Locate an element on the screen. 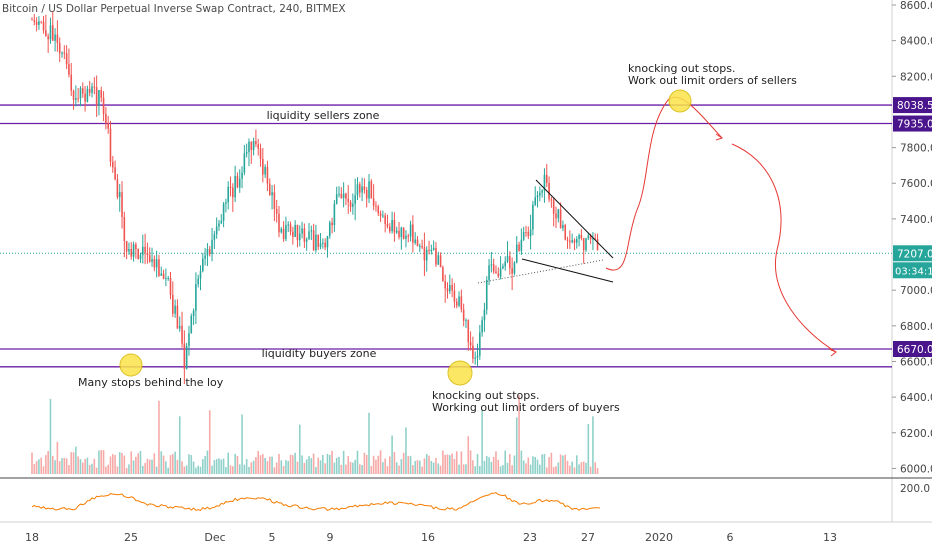 The height and width of the screenshot is (550, 932). level-8038-label: 8038.5 is located at coordinates (914, 106).